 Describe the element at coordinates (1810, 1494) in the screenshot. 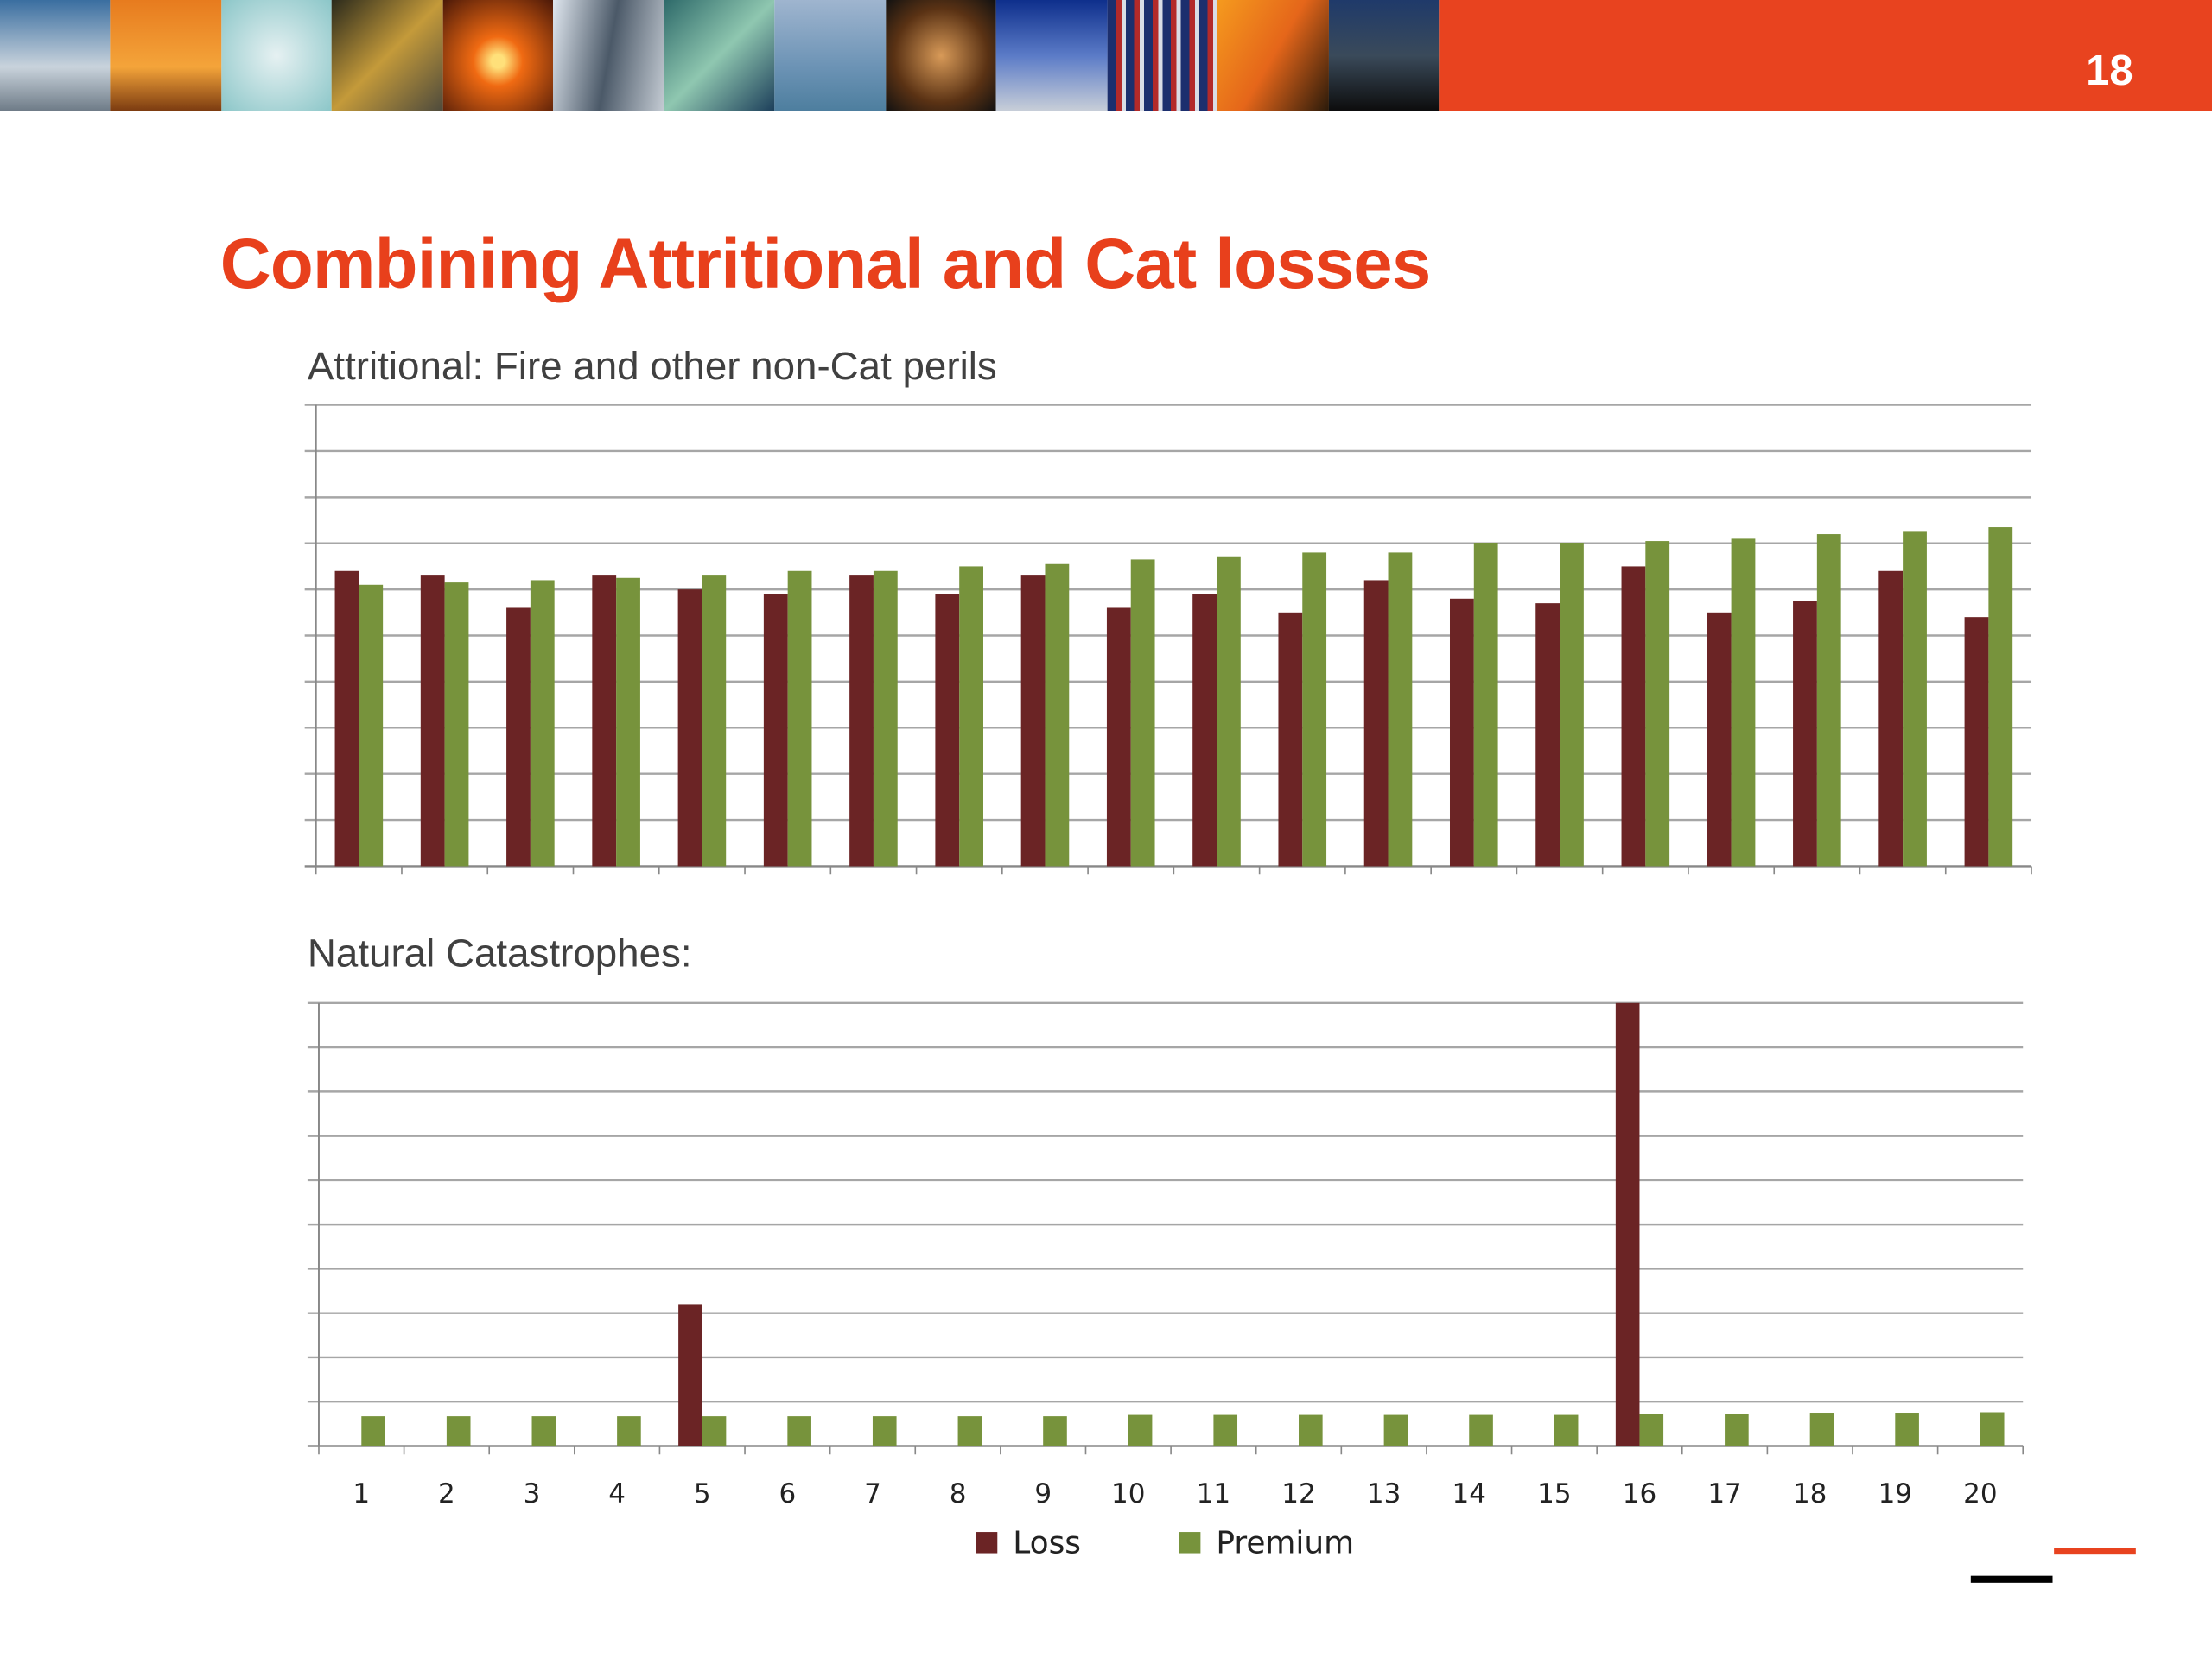

I see `x-tick-label: 18` at that location.